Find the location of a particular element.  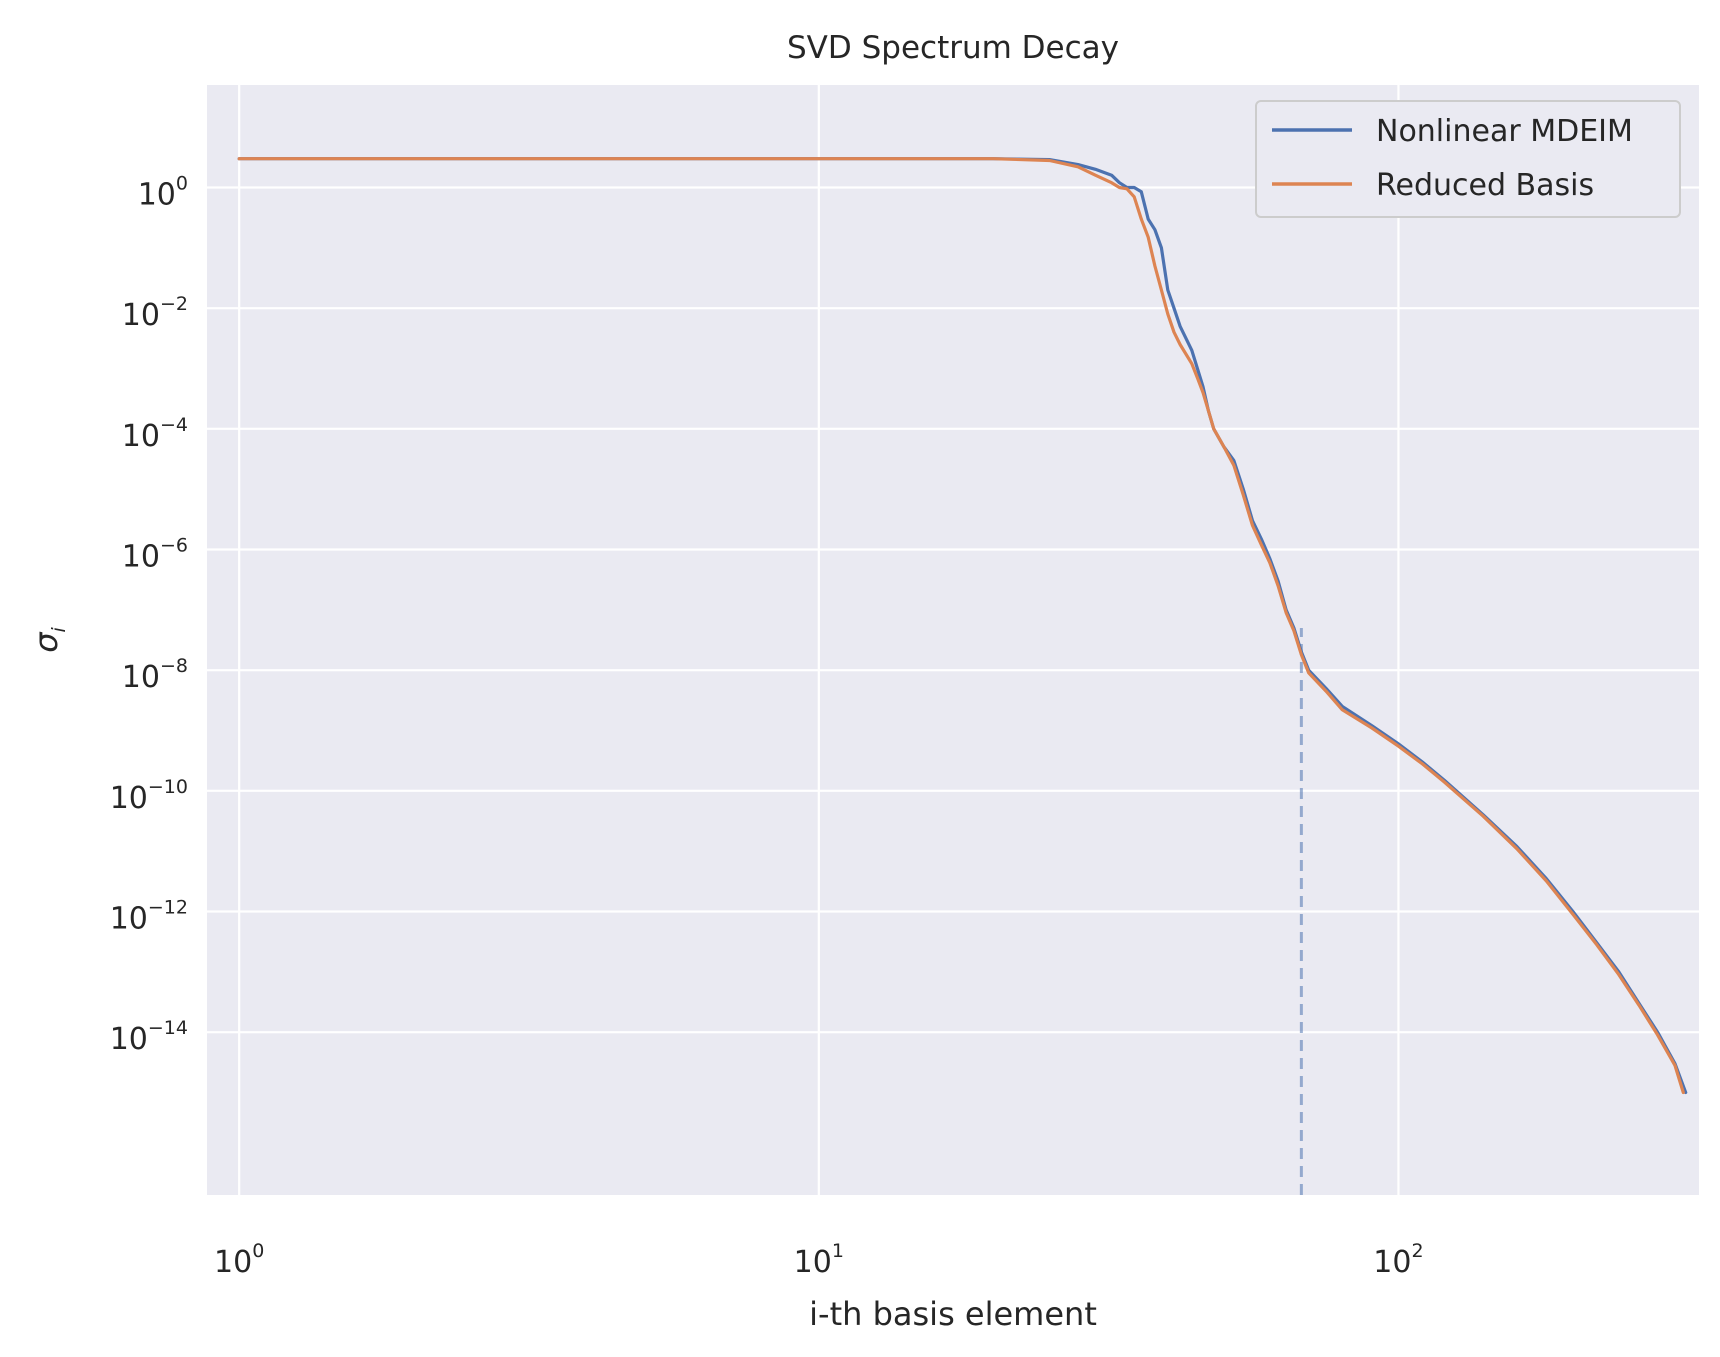

x-tick-exponent: 2 is located at coordinates (1417, 1251).